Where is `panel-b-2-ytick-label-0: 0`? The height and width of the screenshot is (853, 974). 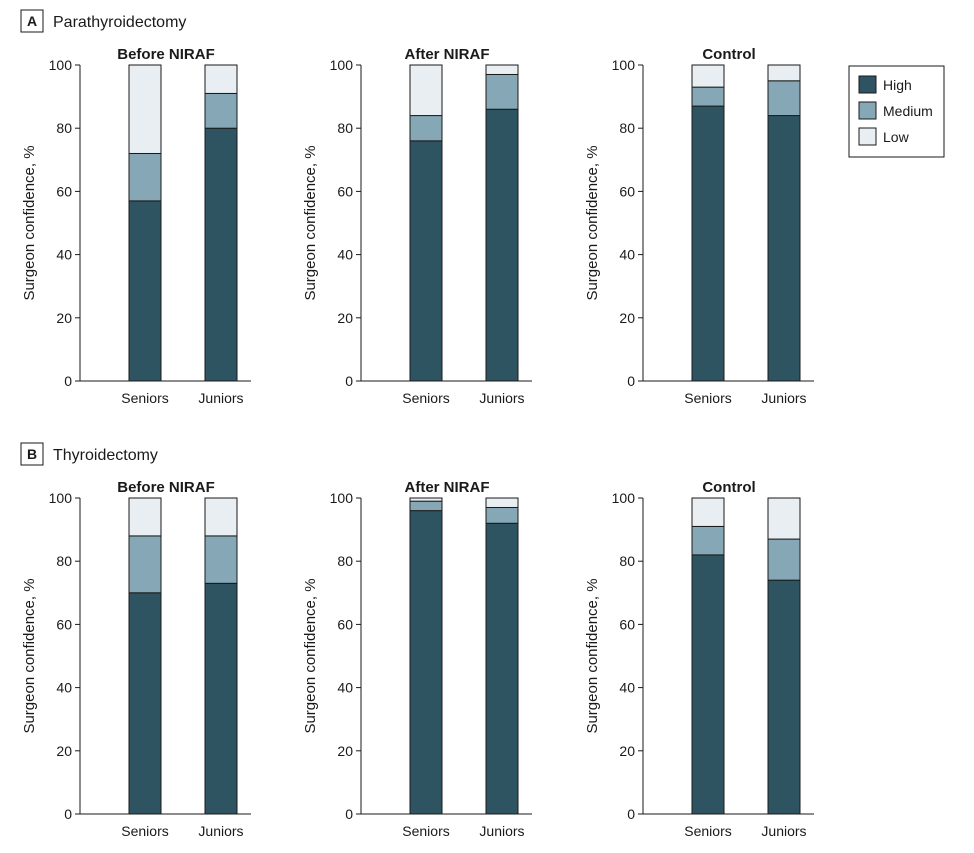
panel-b-2-ytick-label-0: 0 is located at coordinates (349, 814).